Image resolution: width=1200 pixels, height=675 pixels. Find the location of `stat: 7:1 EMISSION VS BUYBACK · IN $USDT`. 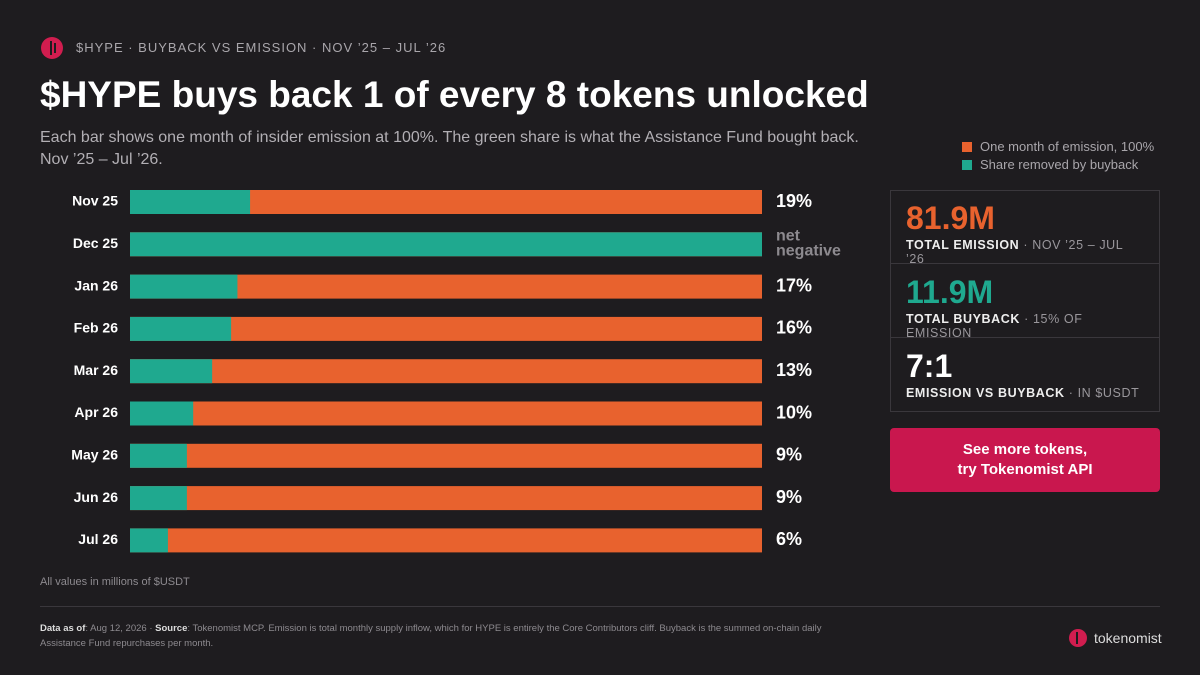

stat: 7:1 EMISSION VS BUYBACK · IN $USDT is located at coordinates (1025, 375).